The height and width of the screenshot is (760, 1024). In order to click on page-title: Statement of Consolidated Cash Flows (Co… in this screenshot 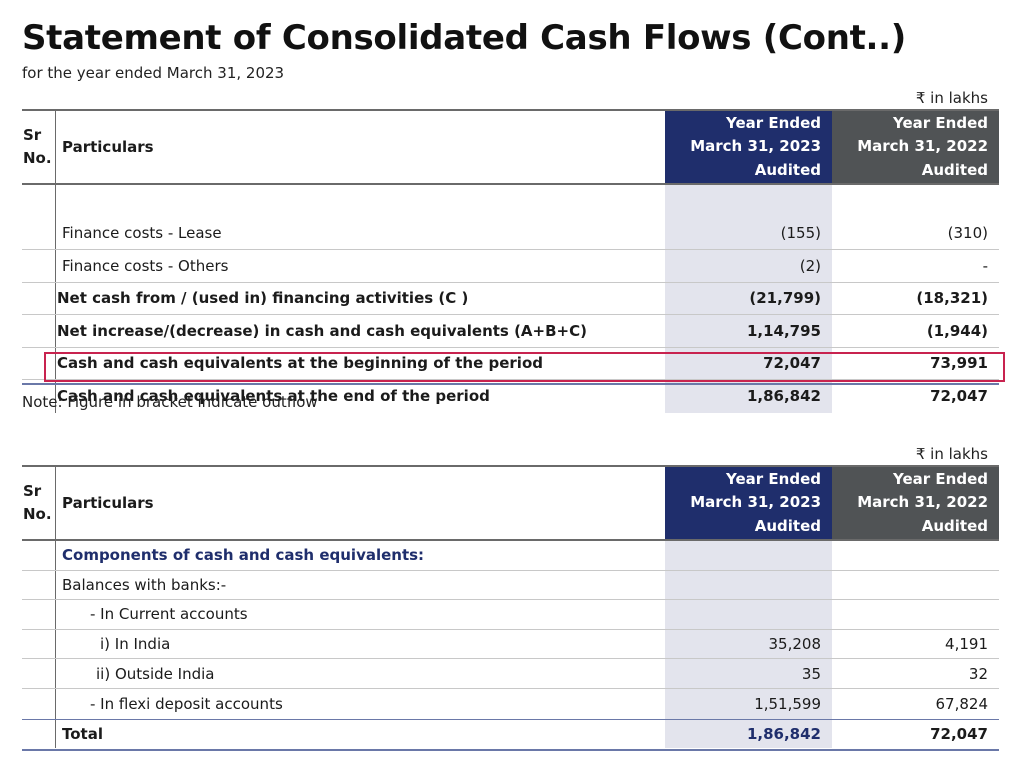, I will do `click(464, 38)`.